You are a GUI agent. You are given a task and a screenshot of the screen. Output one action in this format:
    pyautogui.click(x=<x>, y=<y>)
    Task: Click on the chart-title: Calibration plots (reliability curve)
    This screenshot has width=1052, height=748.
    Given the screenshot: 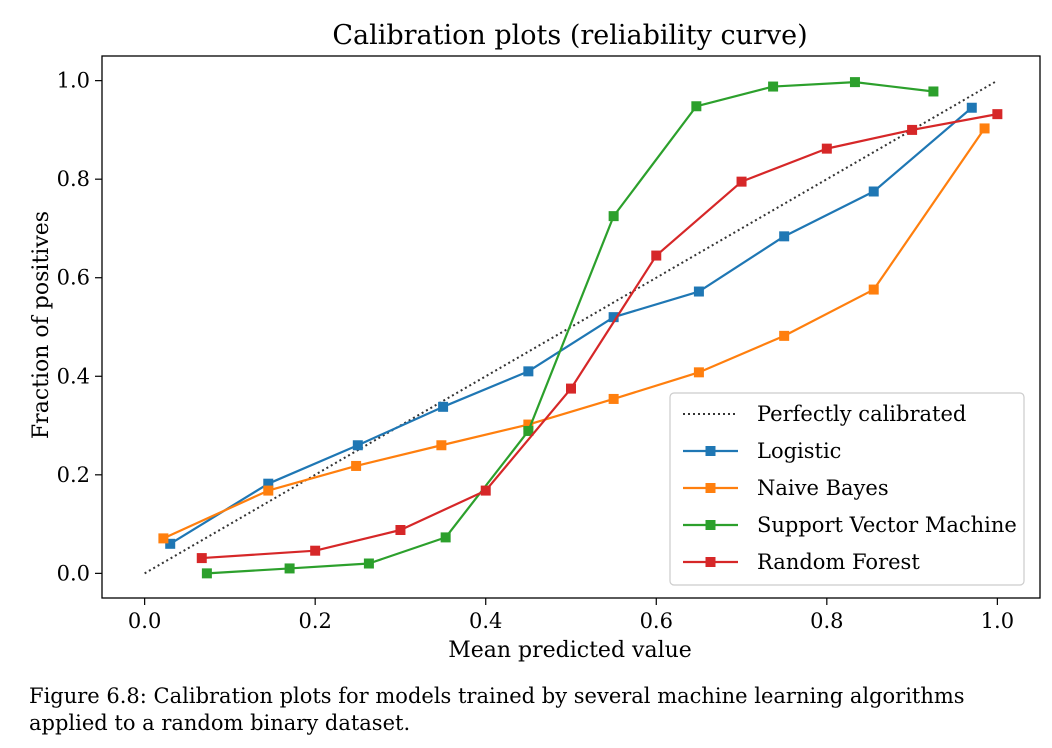 What is the action you would take?
    pyautogui.click(x=569, y=35)
    